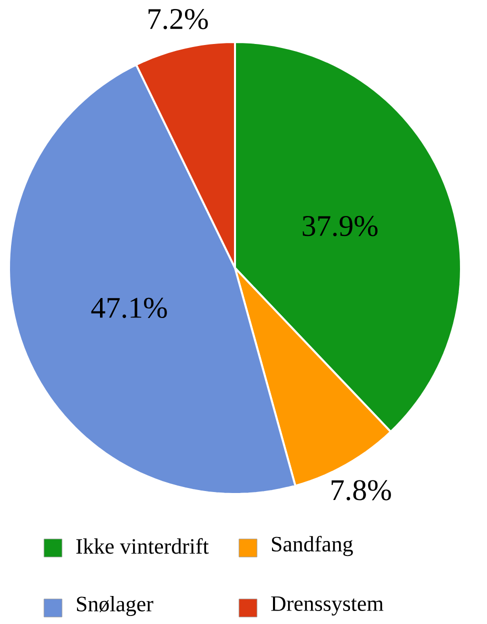 This screenshot has height=624, width=487. I want to click on data-label: 7.8%, so click(361, 490).